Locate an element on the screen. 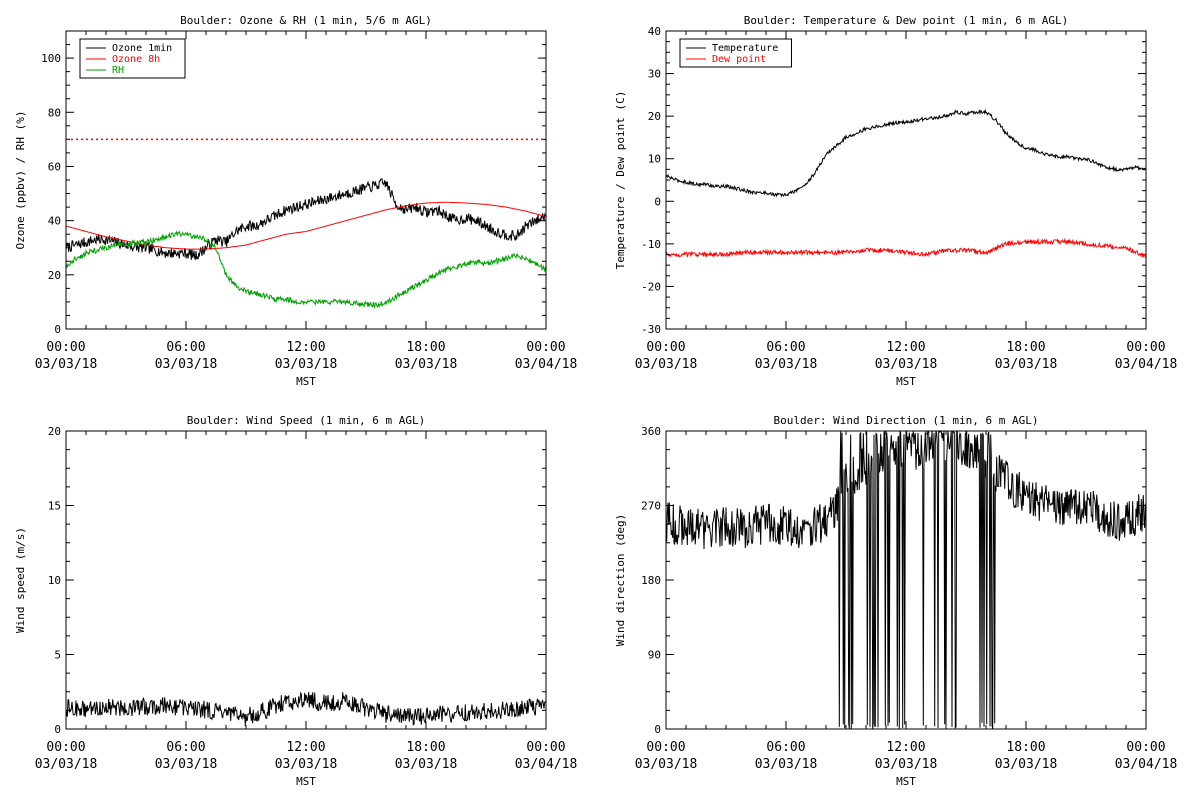 The image size is (1200, 804). y-tick-label: 180 is located at coordinates (651, 580).